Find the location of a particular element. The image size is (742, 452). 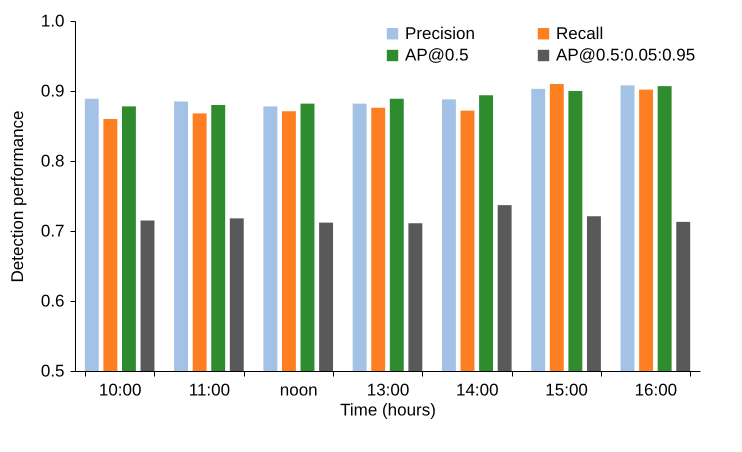

x-tick-label: 10:00 is located at coordinates (120, 390).